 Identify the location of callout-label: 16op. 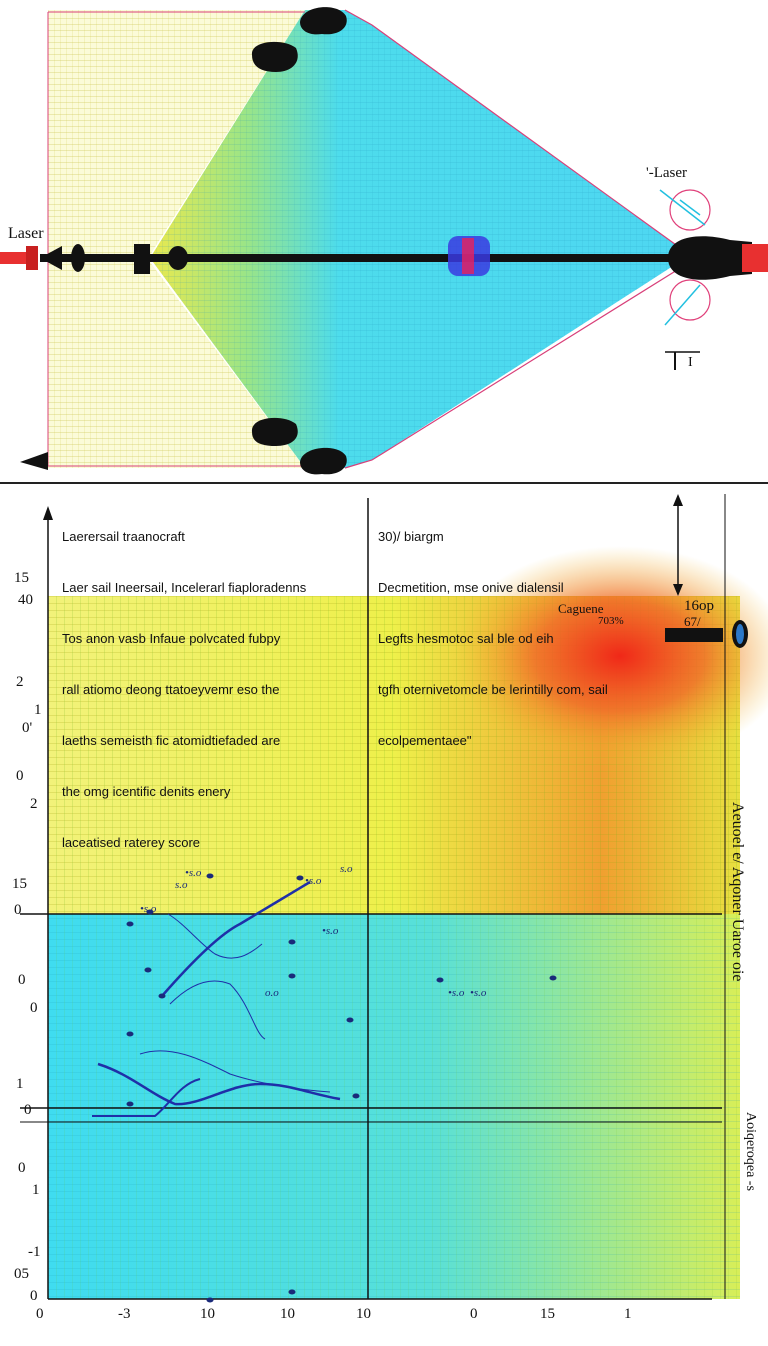
(699, 606).